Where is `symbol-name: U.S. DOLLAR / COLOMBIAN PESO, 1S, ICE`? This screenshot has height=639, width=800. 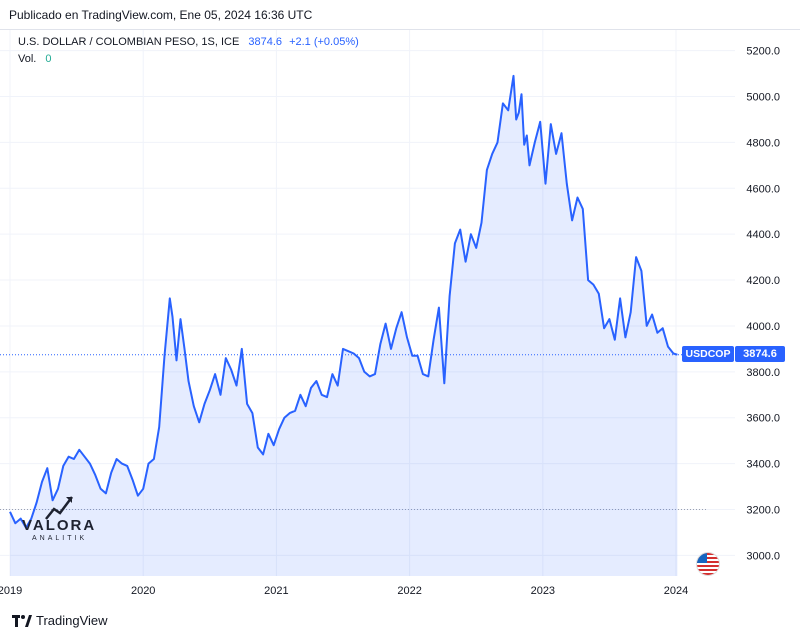 symbol-name: U.S. DOLLAR / COLOMBIAN PESO, 1S, ICE is located at coordinates (129, 42).